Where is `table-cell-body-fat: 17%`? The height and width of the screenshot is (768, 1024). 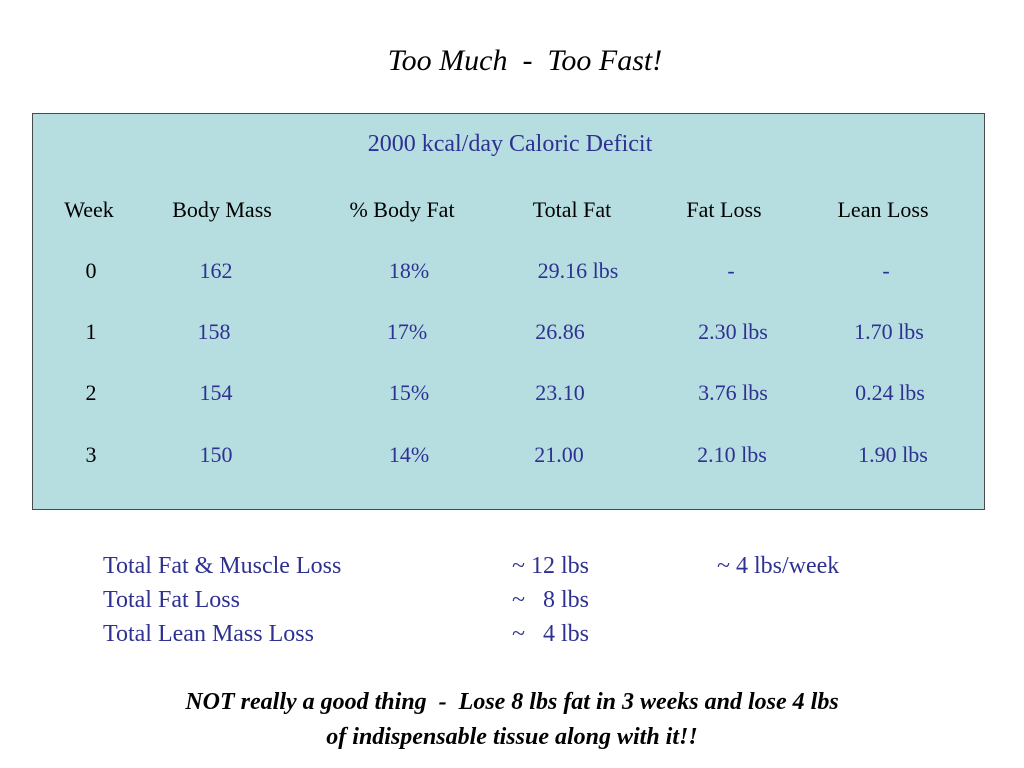
table-cell-body-fat: 17% is located at coordinates (407, 331).